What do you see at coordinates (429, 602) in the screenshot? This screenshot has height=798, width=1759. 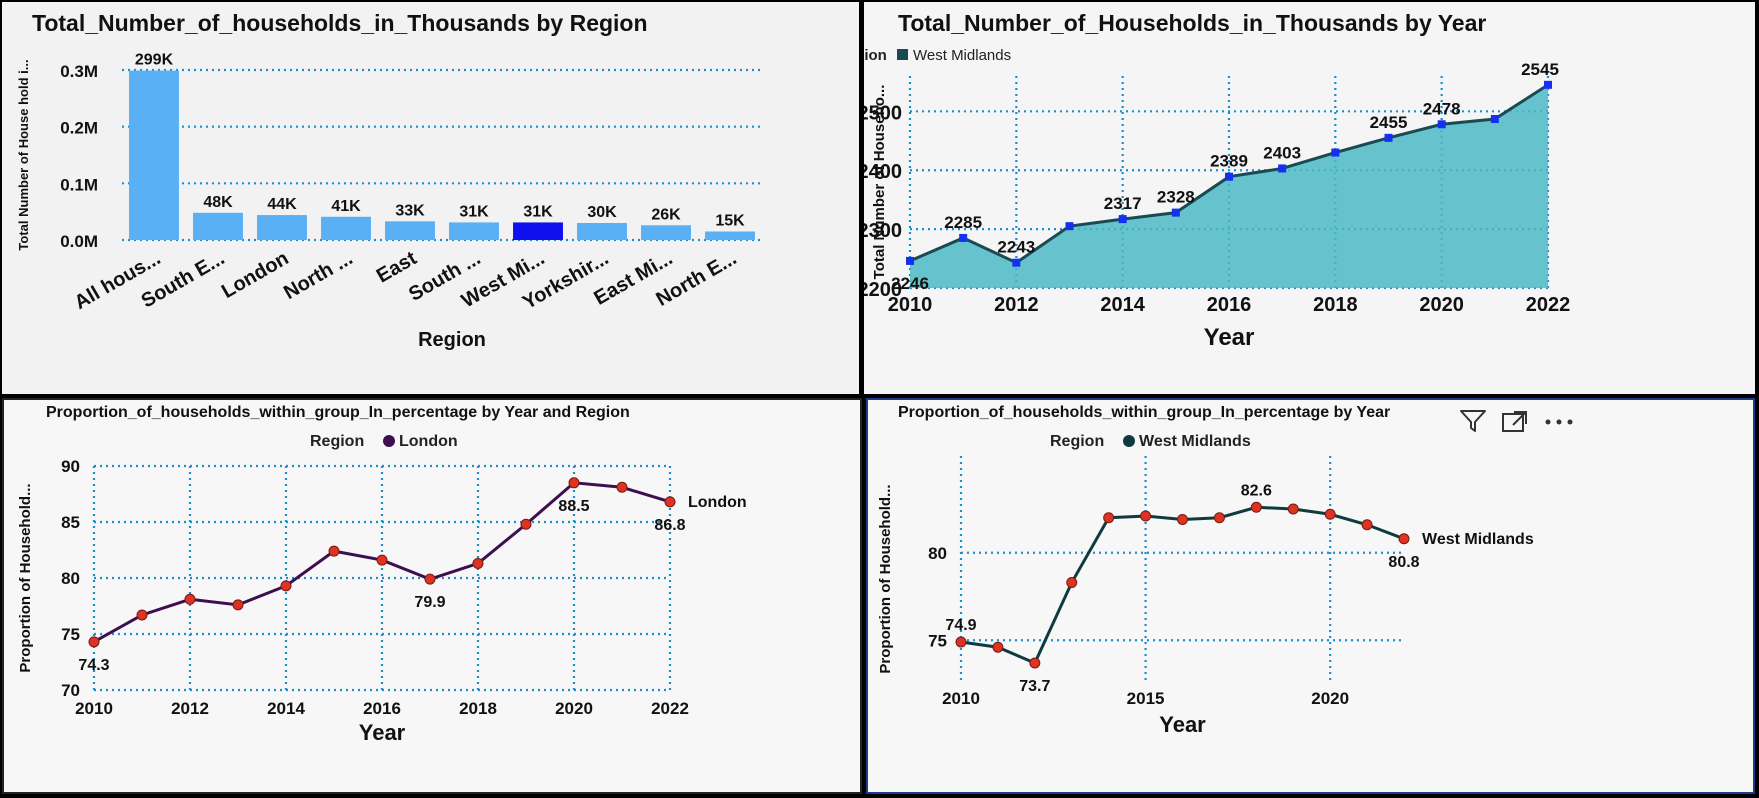 I see `data-label: 79.9` at bounding box center [429, 602].